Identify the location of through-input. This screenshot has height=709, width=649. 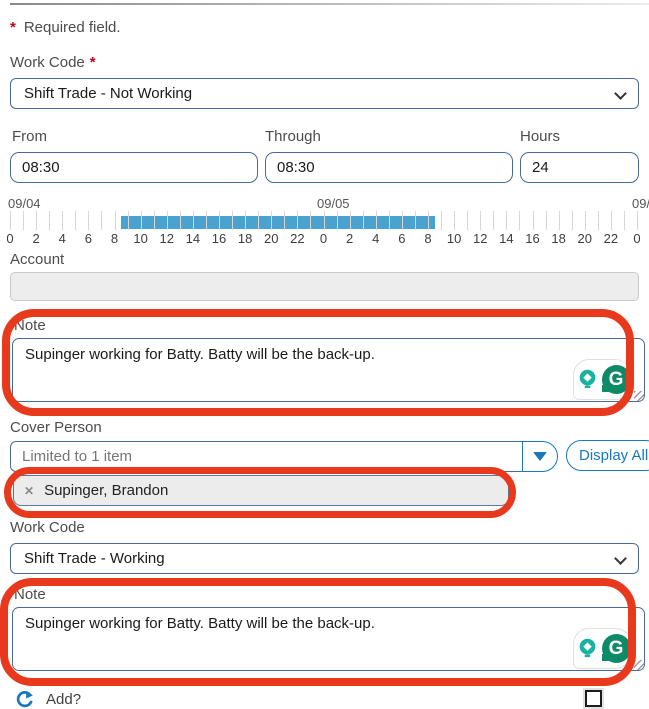
(389, 167).